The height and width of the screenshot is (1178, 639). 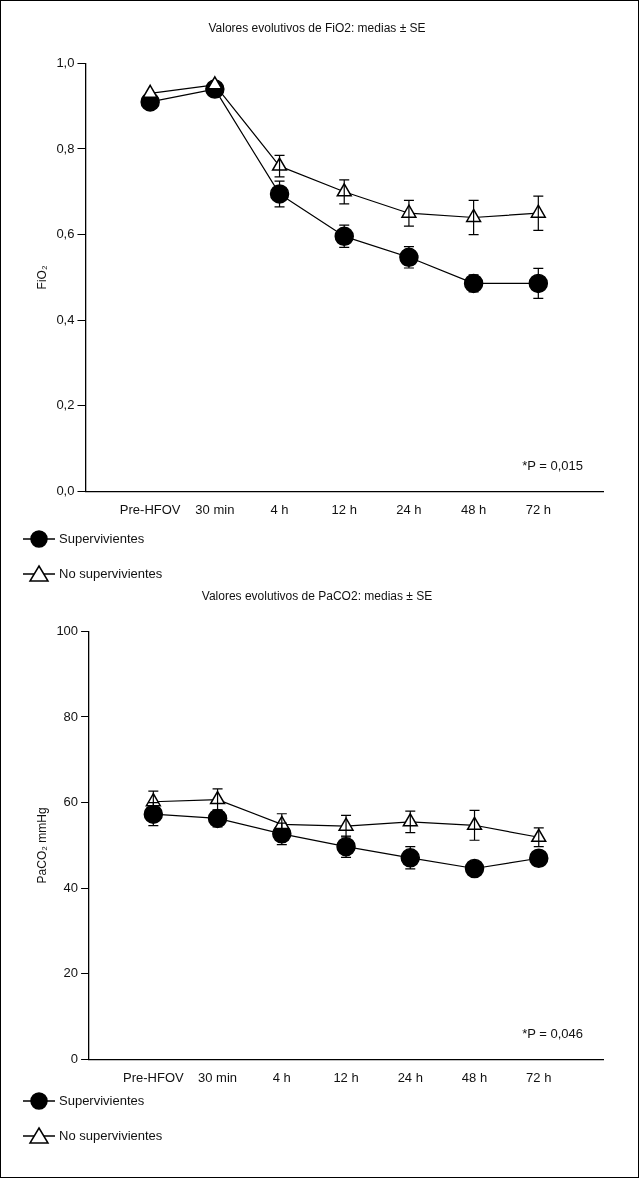 What do you see at coordinates (65, 490) in the screenshot?
I see `y-tick-label: 0,0` at bounding box center [65, 490].